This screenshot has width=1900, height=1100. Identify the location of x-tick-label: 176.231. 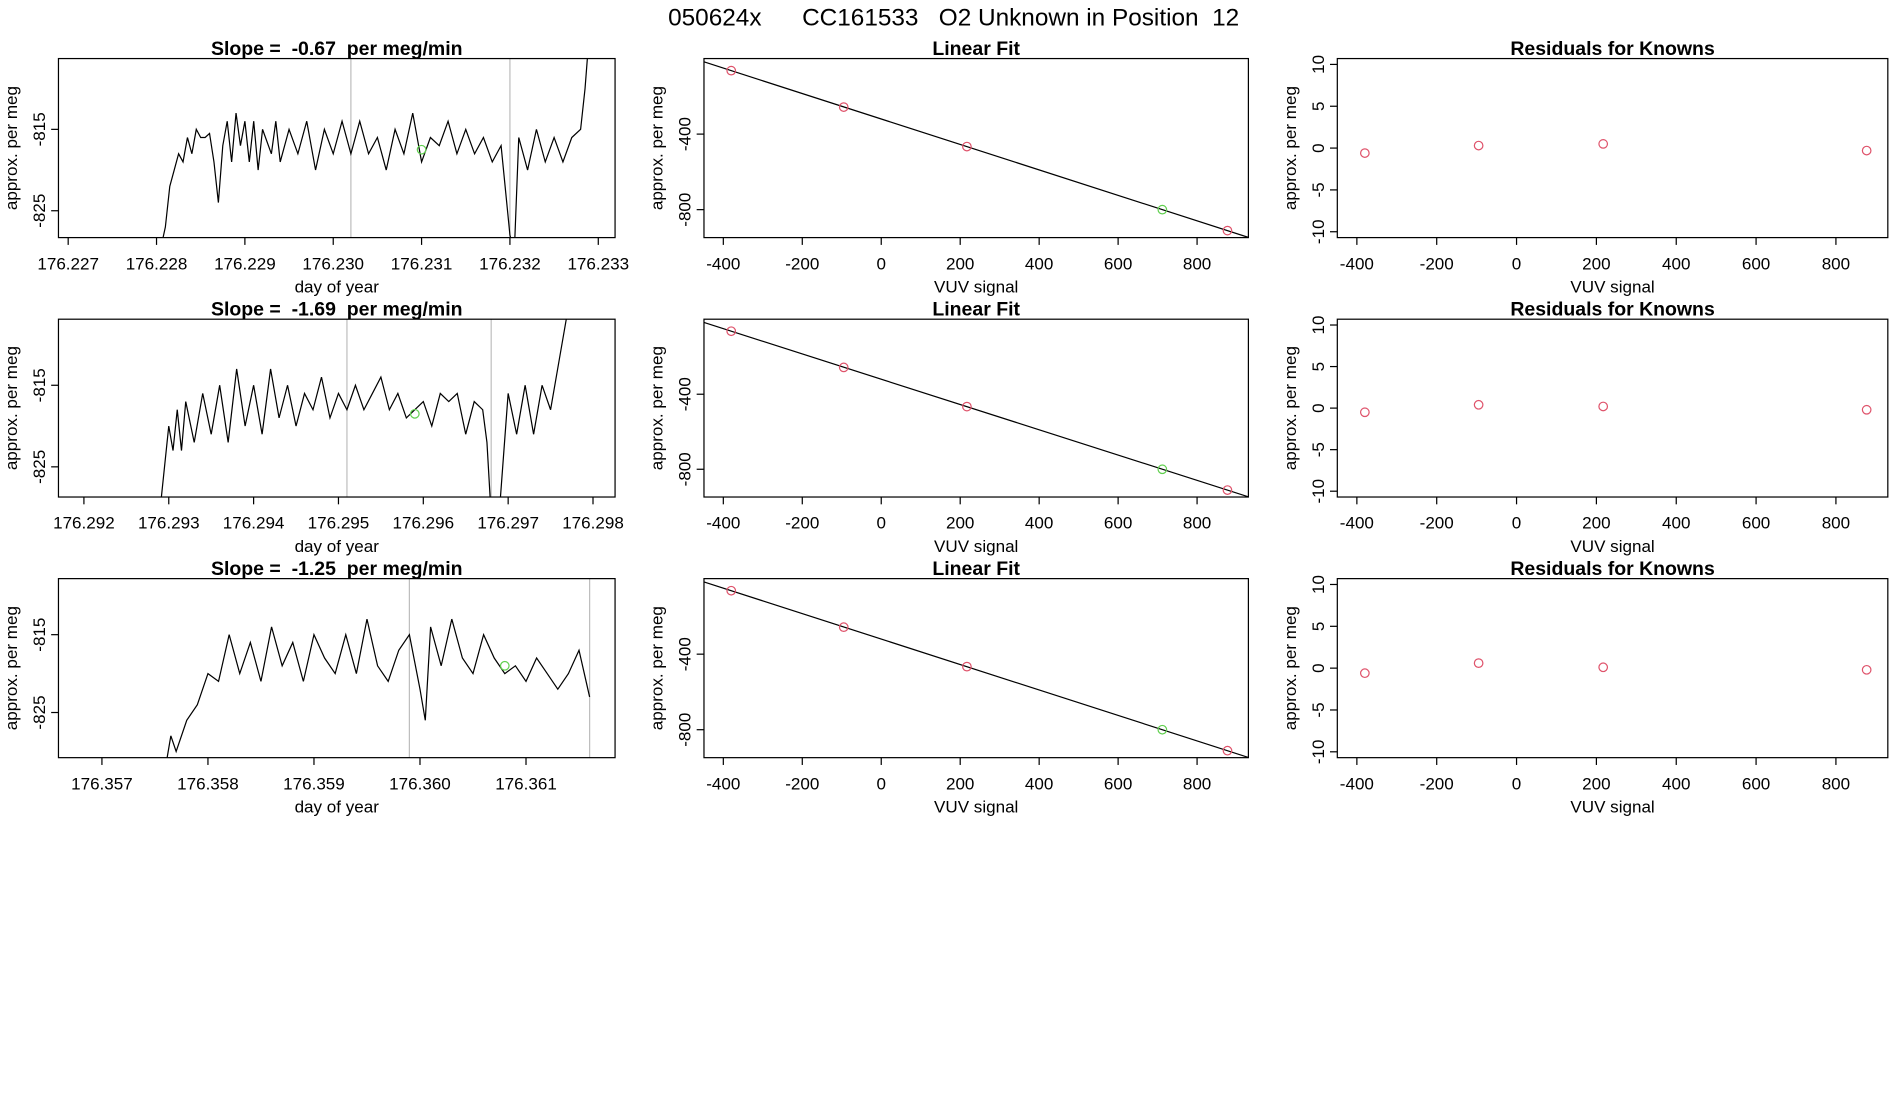
(422, 263).